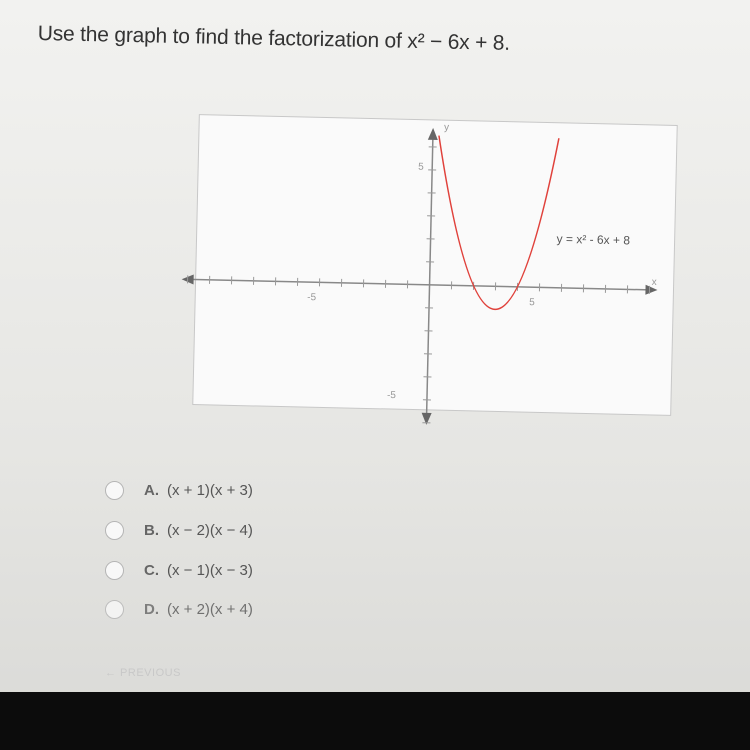 The height and width of the screenshot is (750, 750). Describe the element at coordinates (312, 297) in the screenshot. I see `x-tick-label: -5` at that location.